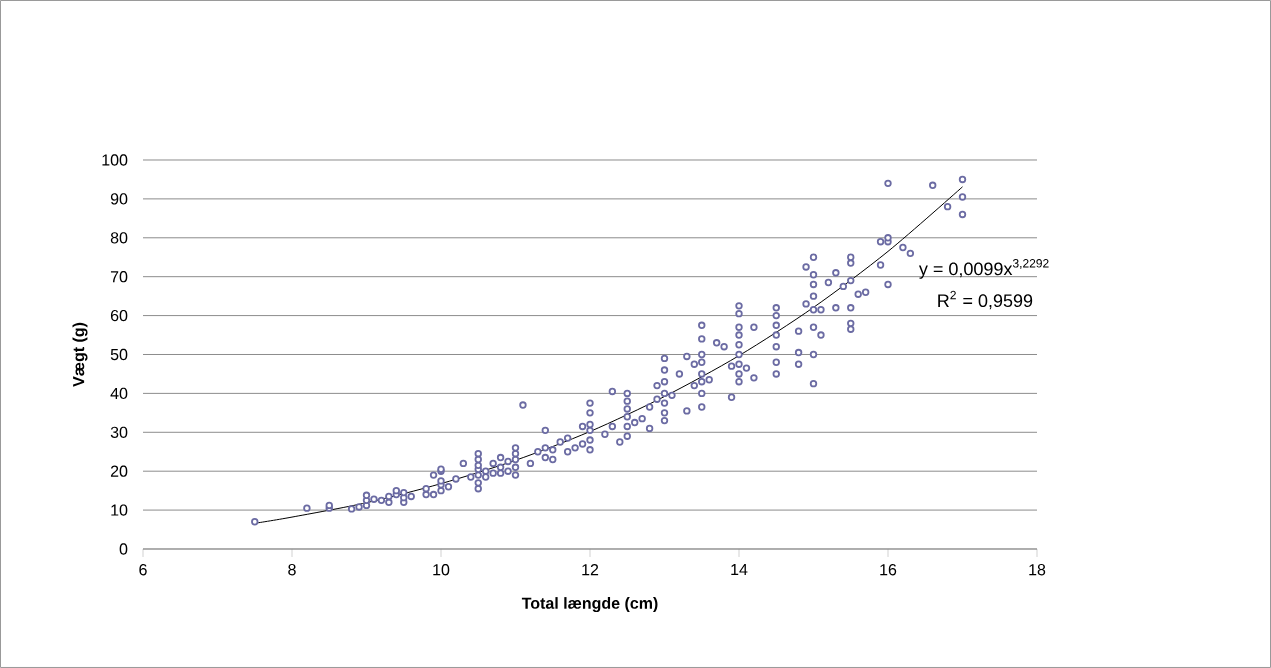  I want to click on x-tick-label: 6, so click(143, 570).